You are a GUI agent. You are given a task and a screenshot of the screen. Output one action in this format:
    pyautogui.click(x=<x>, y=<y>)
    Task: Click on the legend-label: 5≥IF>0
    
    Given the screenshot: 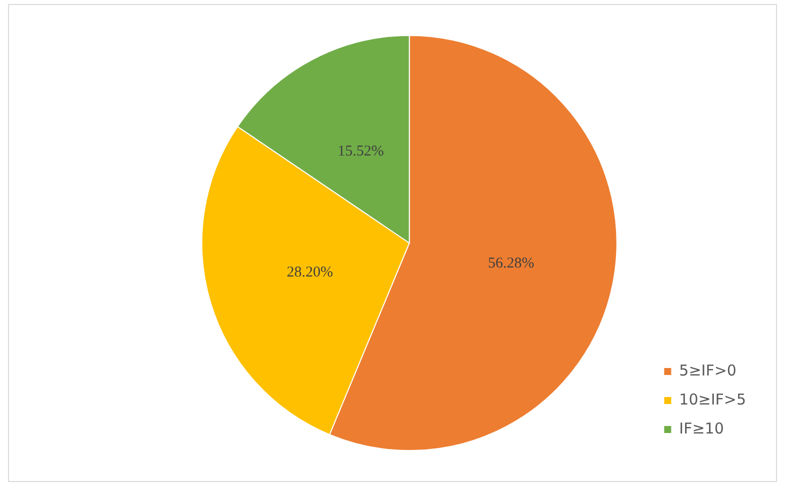 What is the action you would take?
    pyautogui.click(x=707, y=370)
    